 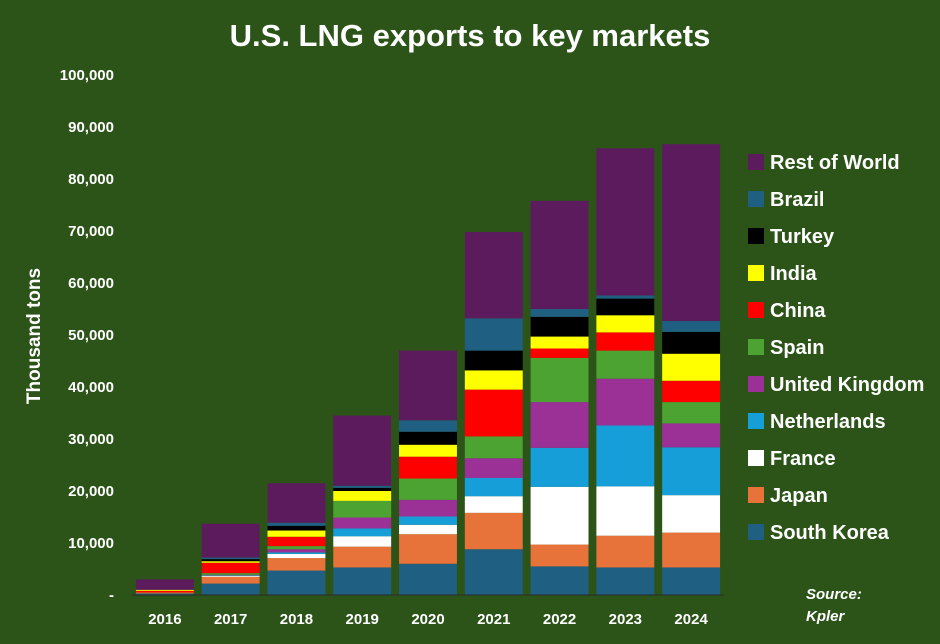 I want to click on source-note: Source: Kpler, so click(x=834, y=605).